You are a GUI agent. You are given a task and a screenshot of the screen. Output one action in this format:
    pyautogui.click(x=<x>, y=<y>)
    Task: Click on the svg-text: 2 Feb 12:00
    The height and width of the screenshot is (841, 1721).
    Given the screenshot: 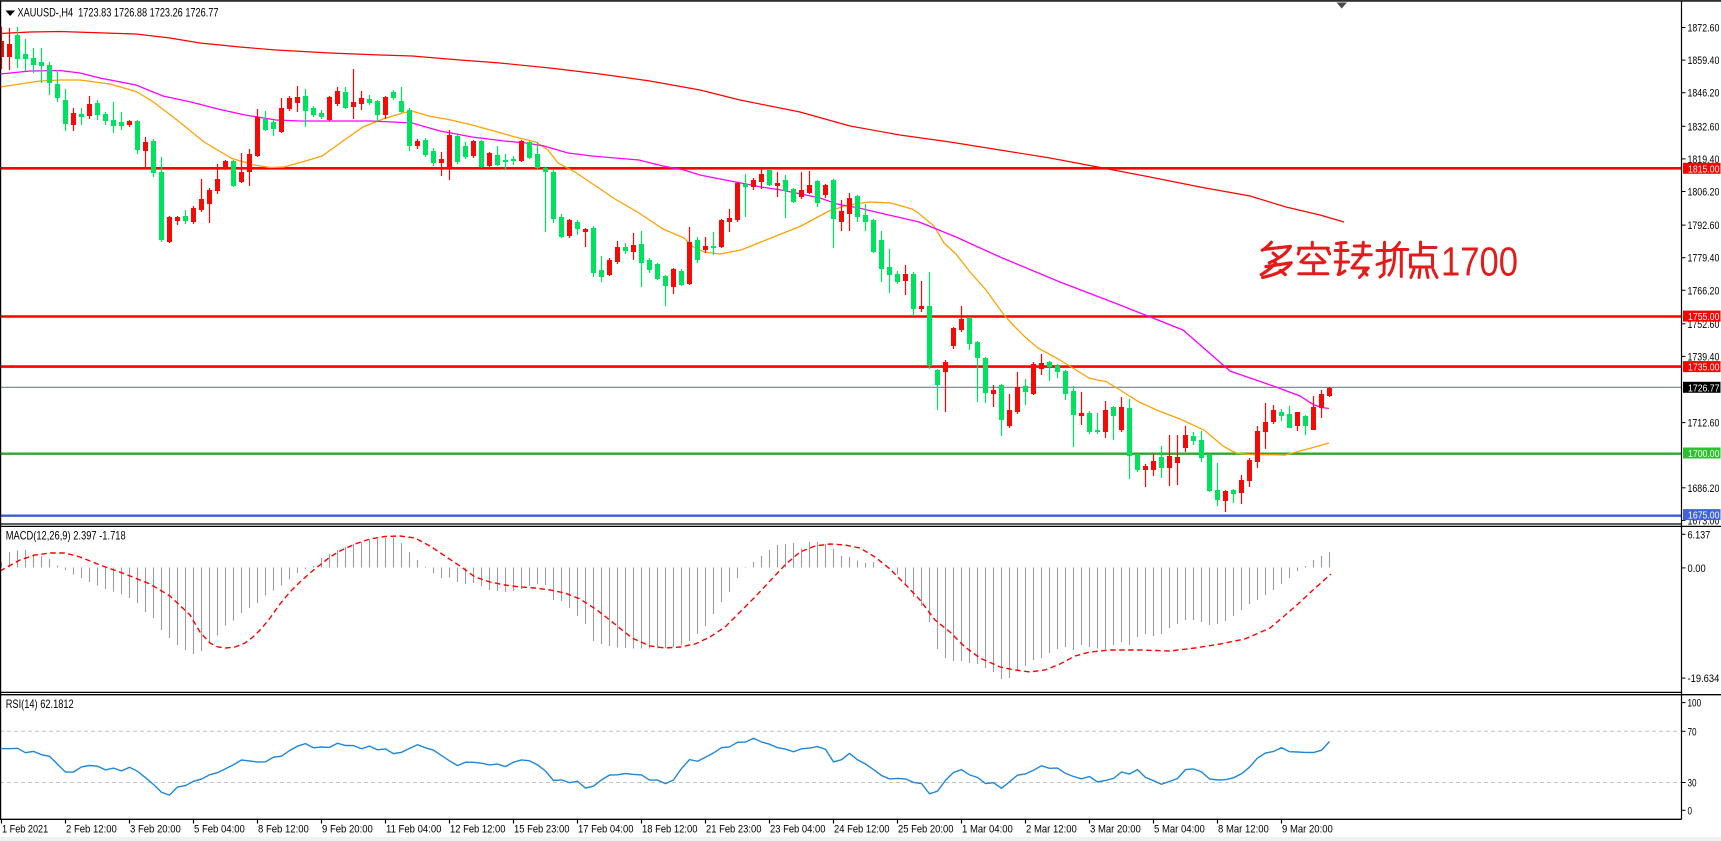 What is the action you would take?
    pyautogui.click(x=91, y=830)
    